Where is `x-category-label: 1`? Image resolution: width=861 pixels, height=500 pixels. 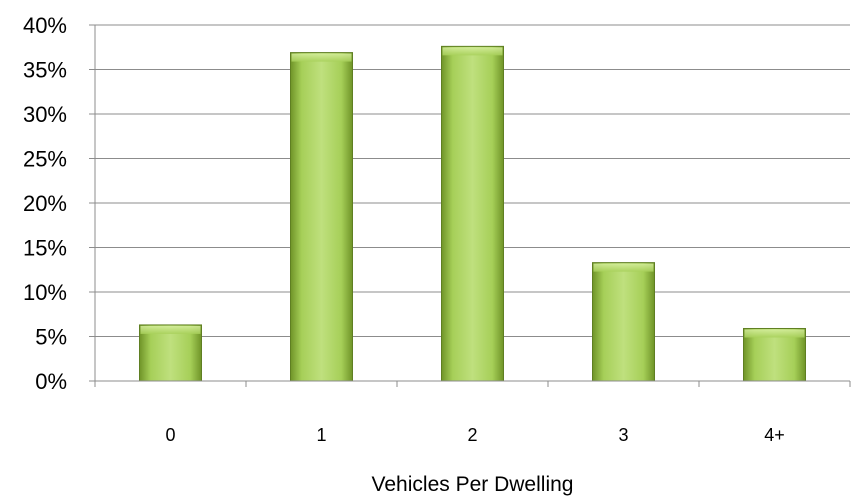
x-category-label: 1 is located at coordinates (321, 435).